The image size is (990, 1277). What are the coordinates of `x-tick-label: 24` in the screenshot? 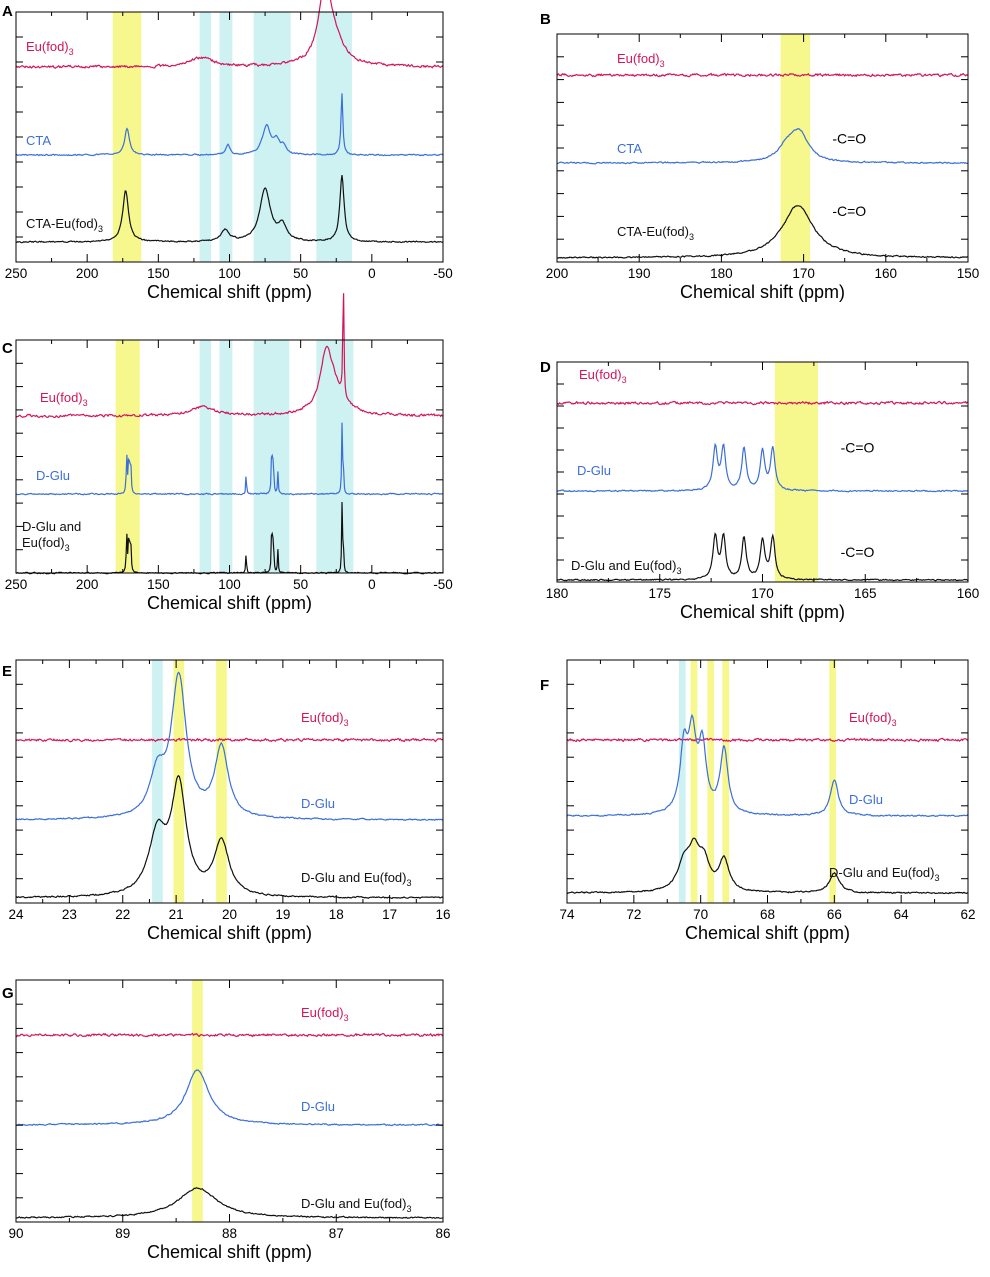 It's located at (16, 914).